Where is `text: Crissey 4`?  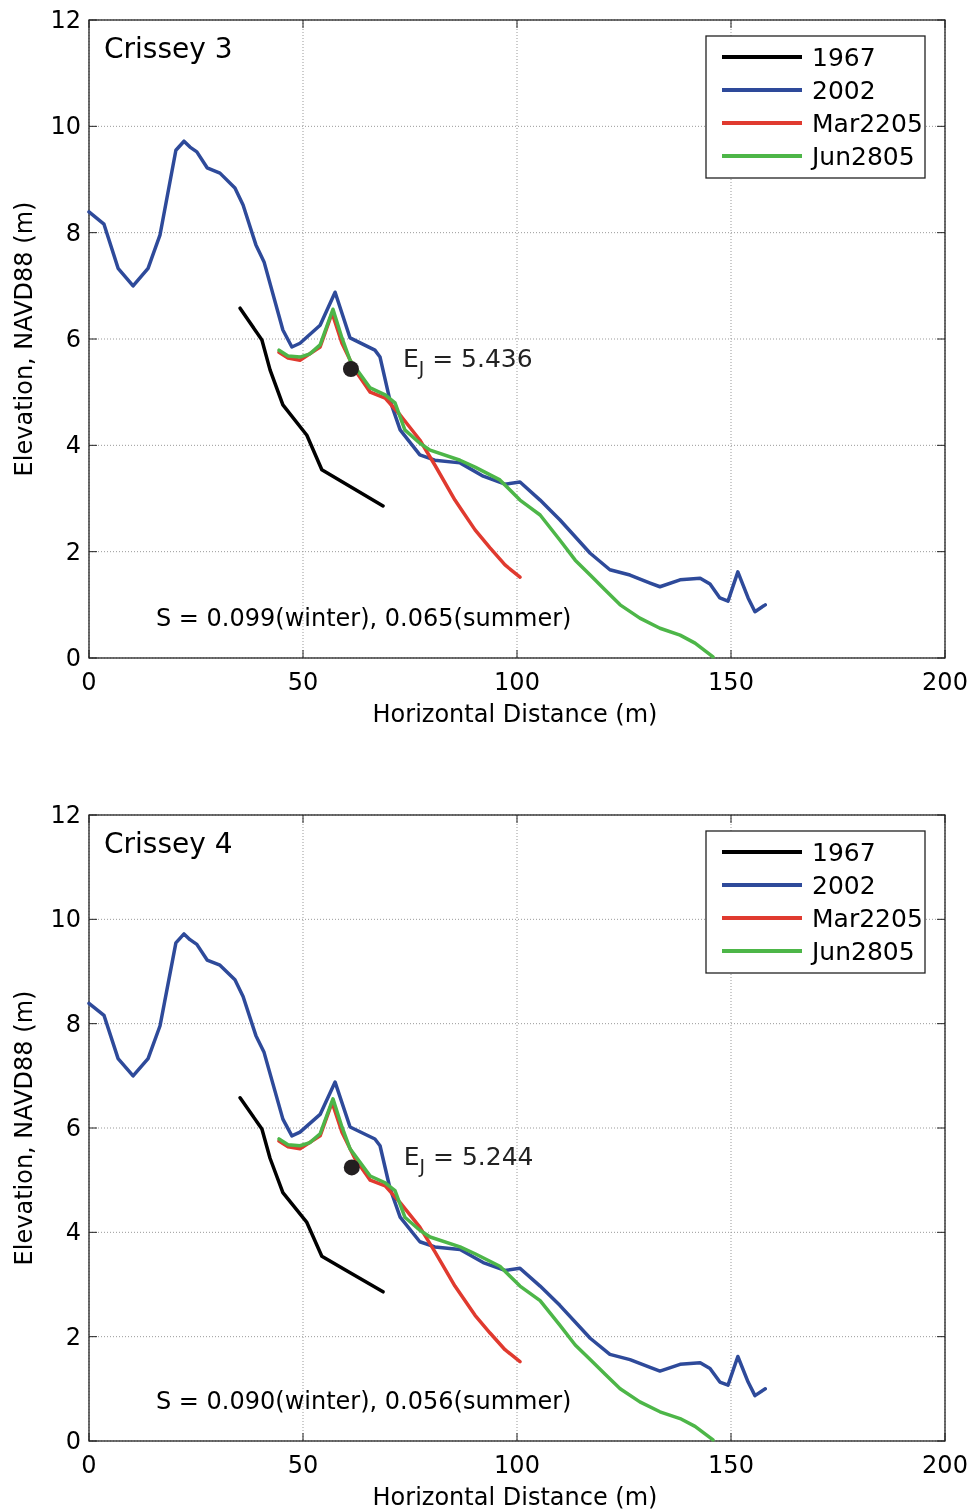 text: Crissey 4 is located at coordinates (168, 843).